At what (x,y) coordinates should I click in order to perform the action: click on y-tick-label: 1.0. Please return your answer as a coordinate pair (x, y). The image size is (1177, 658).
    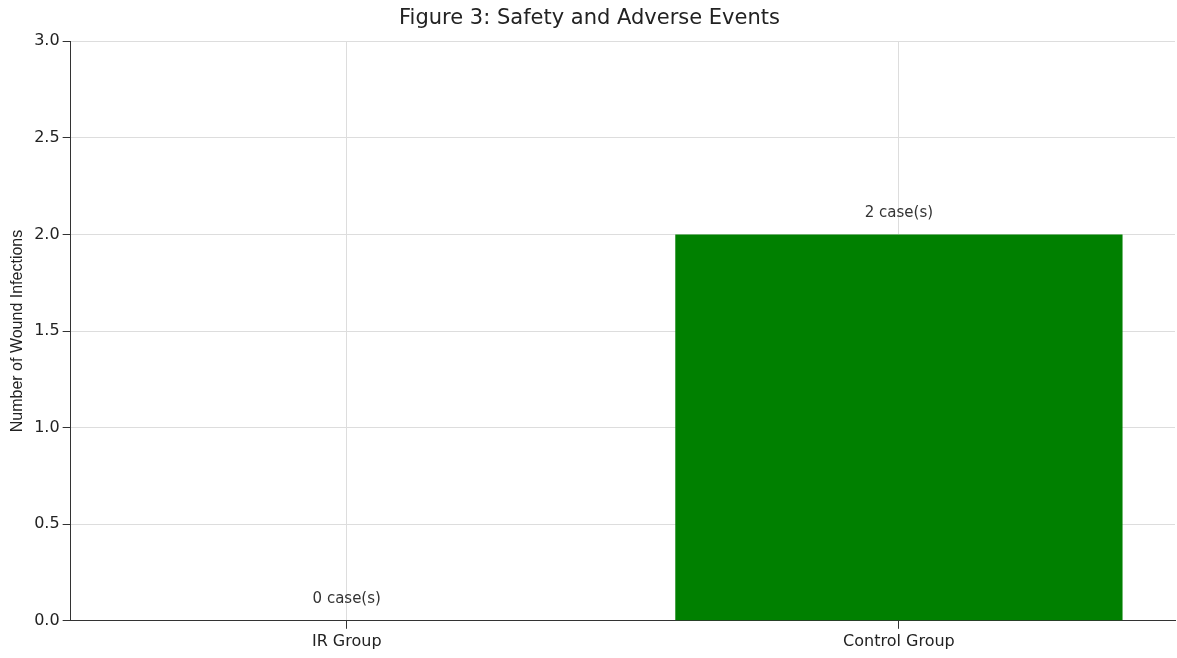
    Looking at the image, I should click on (47, 426).